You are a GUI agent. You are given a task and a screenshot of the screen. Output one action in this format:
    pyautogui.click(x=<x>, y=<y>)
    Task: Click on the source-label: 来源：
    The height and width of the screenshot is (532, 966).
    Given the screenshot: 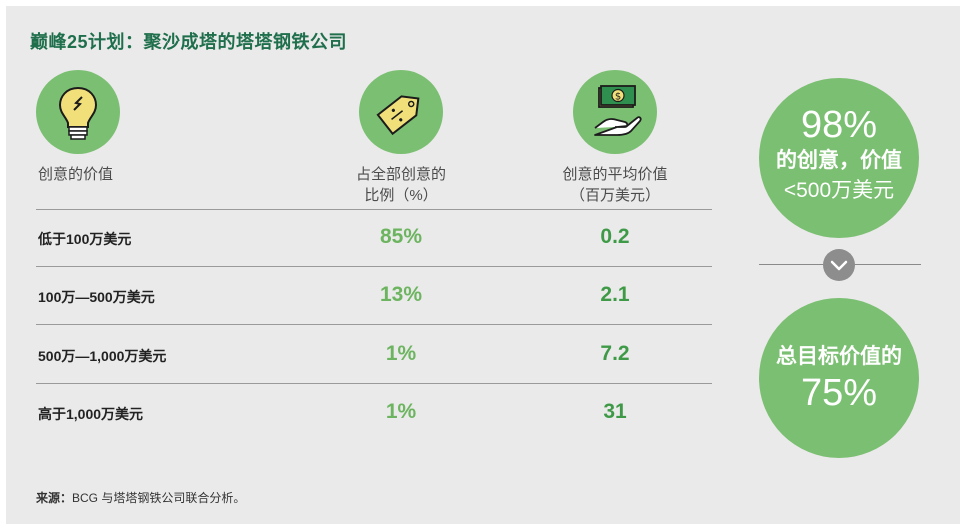 What is the action you would take?
    pyautogui.click(x=54, y=498)
    